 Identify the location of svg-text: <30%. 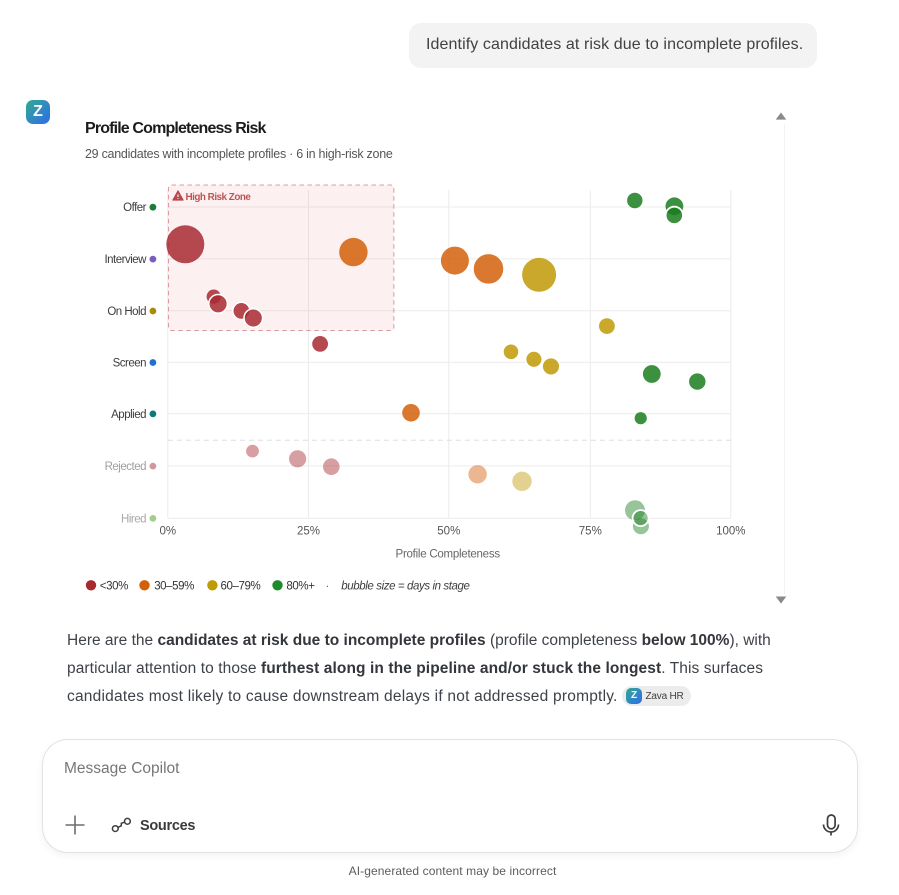
(114, 587).